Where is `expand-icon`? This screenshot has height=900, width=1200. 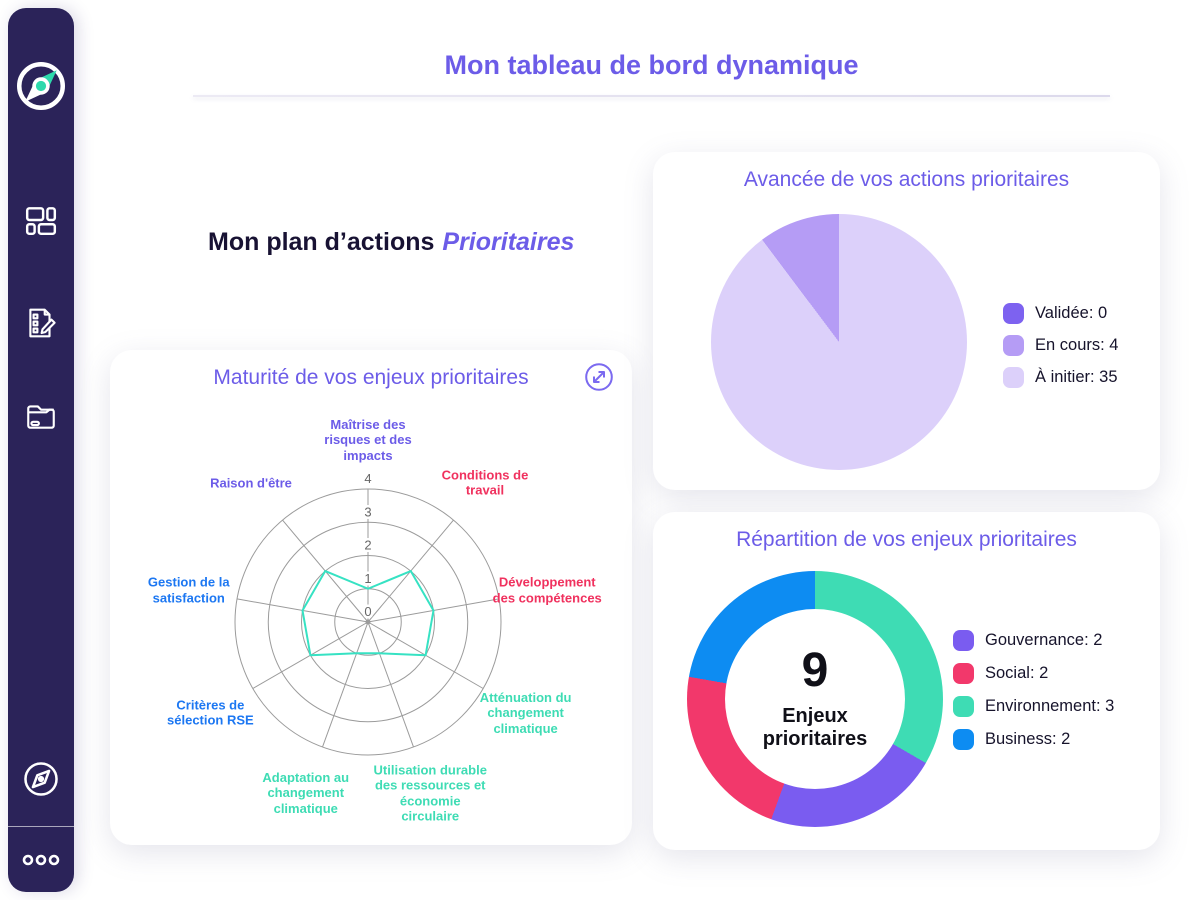 expand-icon is located at coordinates (599, 379).